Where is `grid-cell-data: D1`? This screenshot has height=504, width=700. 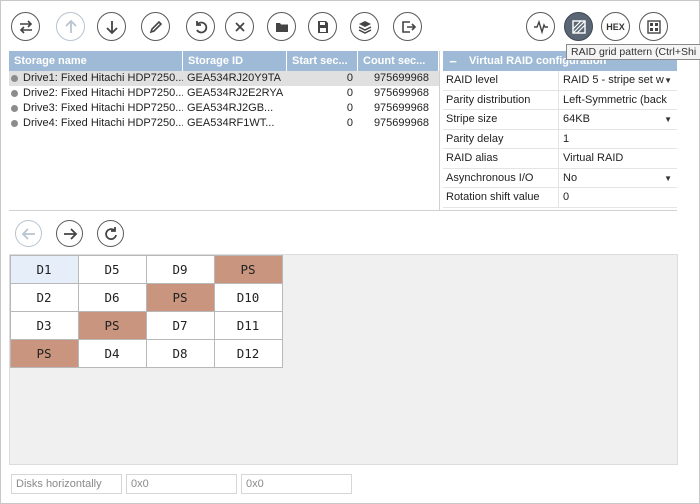
grid-cell-data: D1 is located at coordinates (44, 269).